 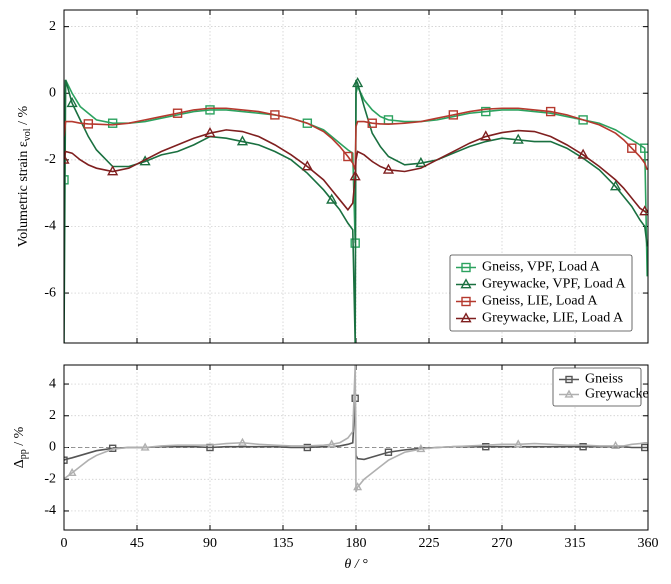 I want to click on x-tick-label: 45, so click(x=137, y=543).